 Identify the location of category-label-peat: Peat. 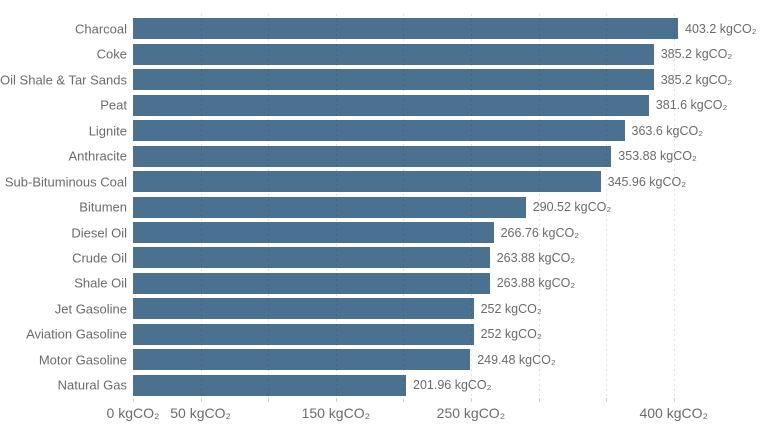
(113, 105).